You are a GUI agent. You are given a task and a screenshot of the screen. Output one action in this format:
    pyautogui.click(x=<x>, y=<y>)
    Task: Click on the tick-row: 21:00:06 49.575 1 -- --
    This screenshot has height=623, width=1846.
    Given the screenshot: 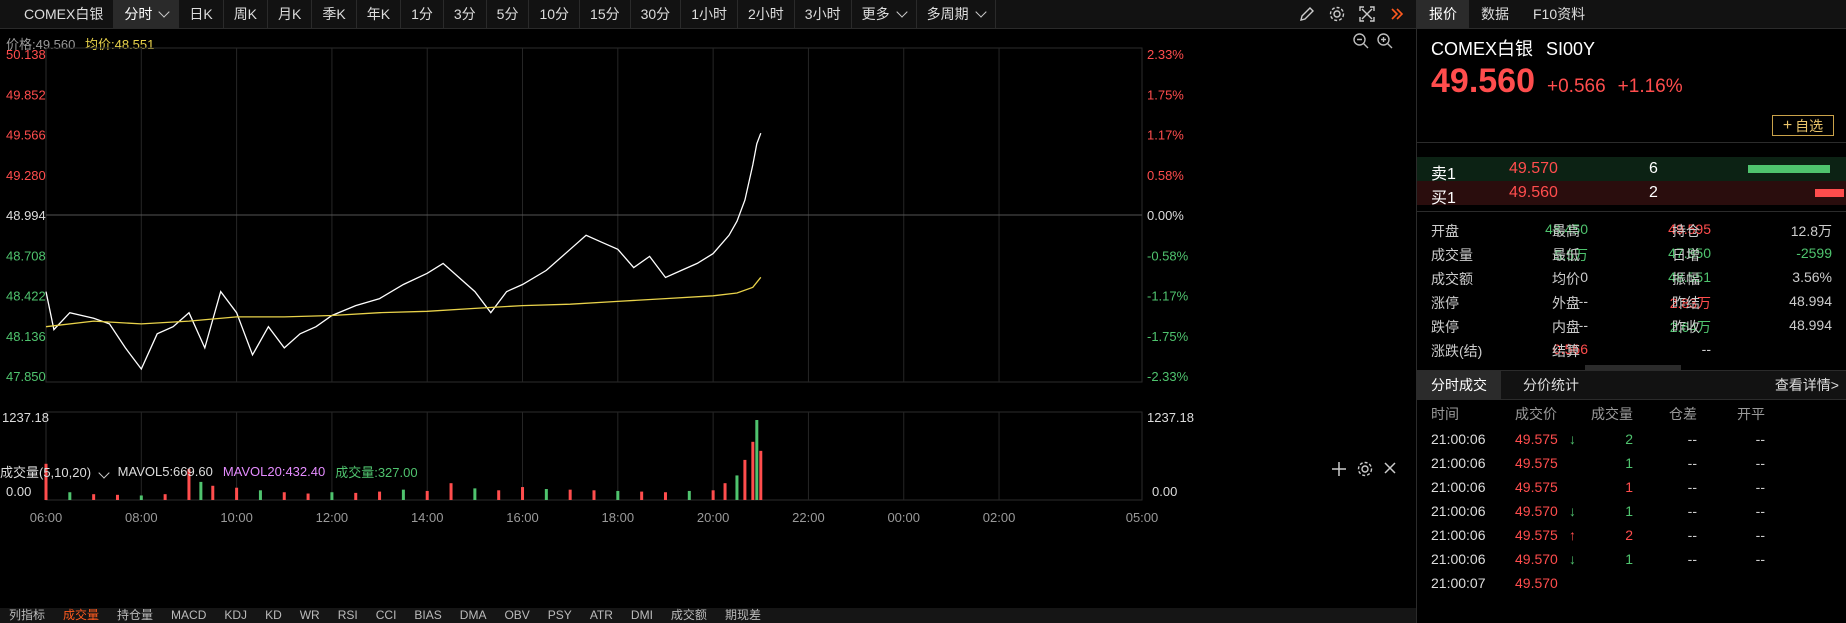 What is the action you would take?
    pyautogui.click(x=1631, y=466)
    